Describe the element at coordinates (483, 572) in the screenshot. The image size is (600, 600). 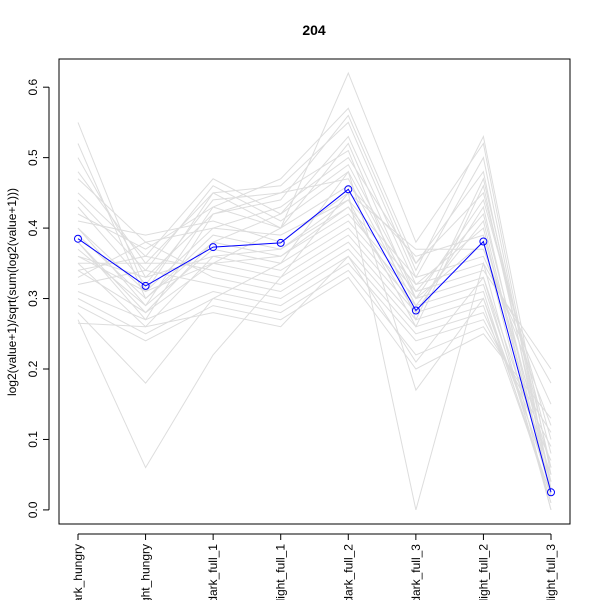
I see `x-tick-label: light_full_2` at that location.